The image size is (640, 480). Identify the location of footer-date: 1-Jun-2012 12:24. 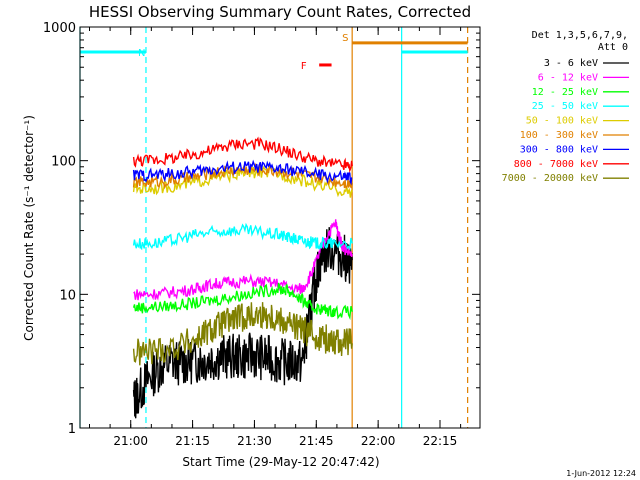
(601, 473).